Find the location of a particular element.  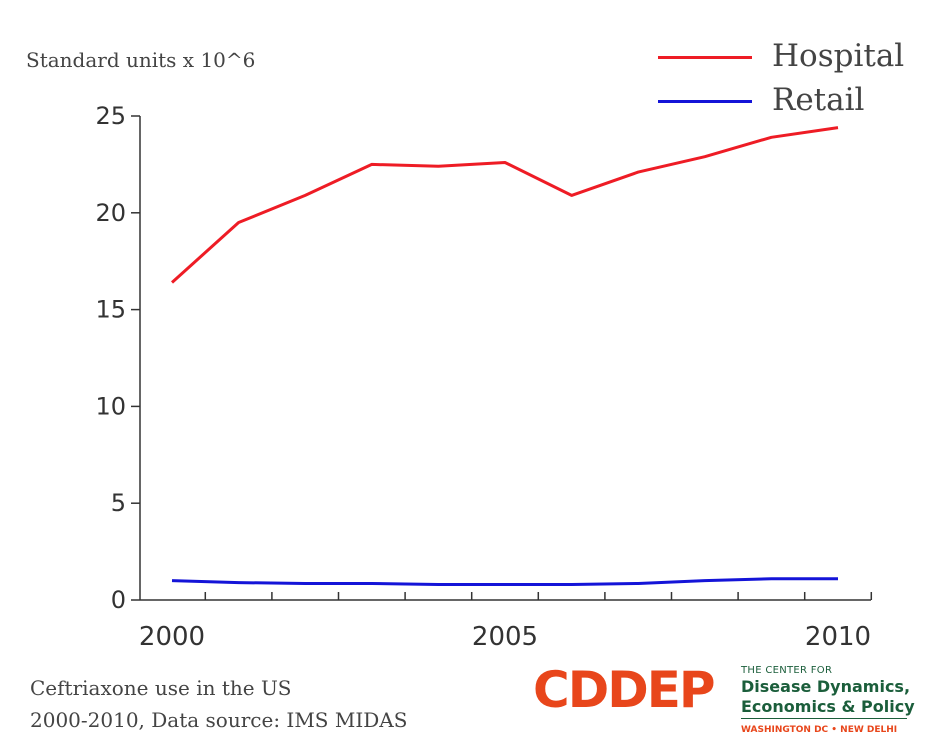

legend-swatch-hospital is located at coordinates (705, 57).